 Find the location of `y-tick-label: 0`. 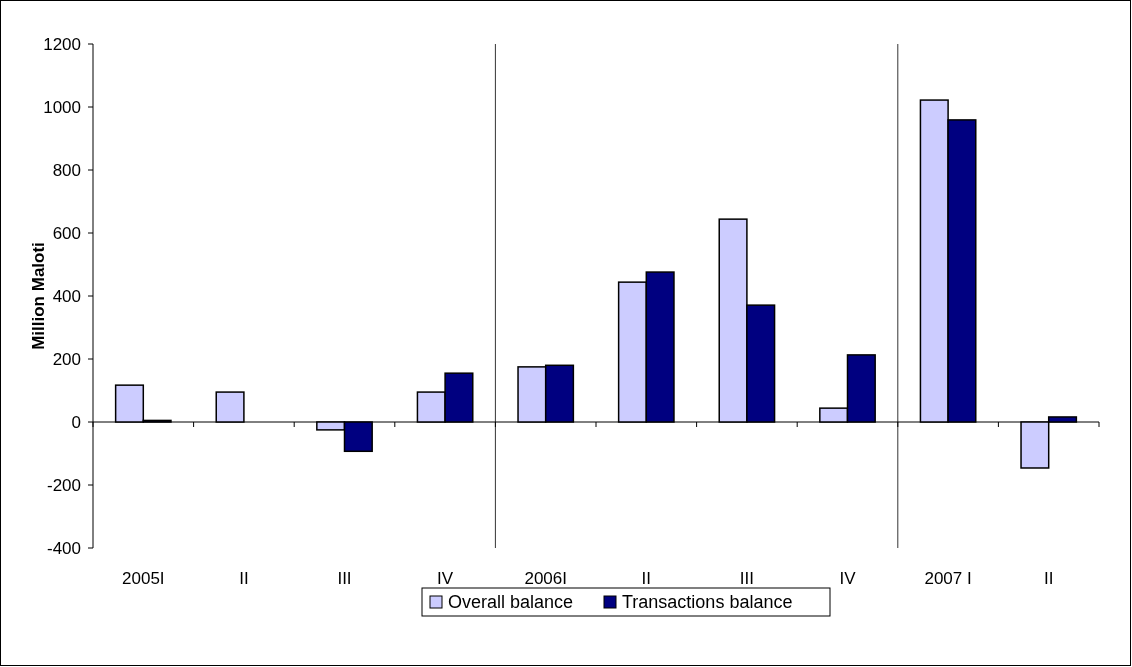

y-tick-label: 0 is located at coordinates (76, 422).